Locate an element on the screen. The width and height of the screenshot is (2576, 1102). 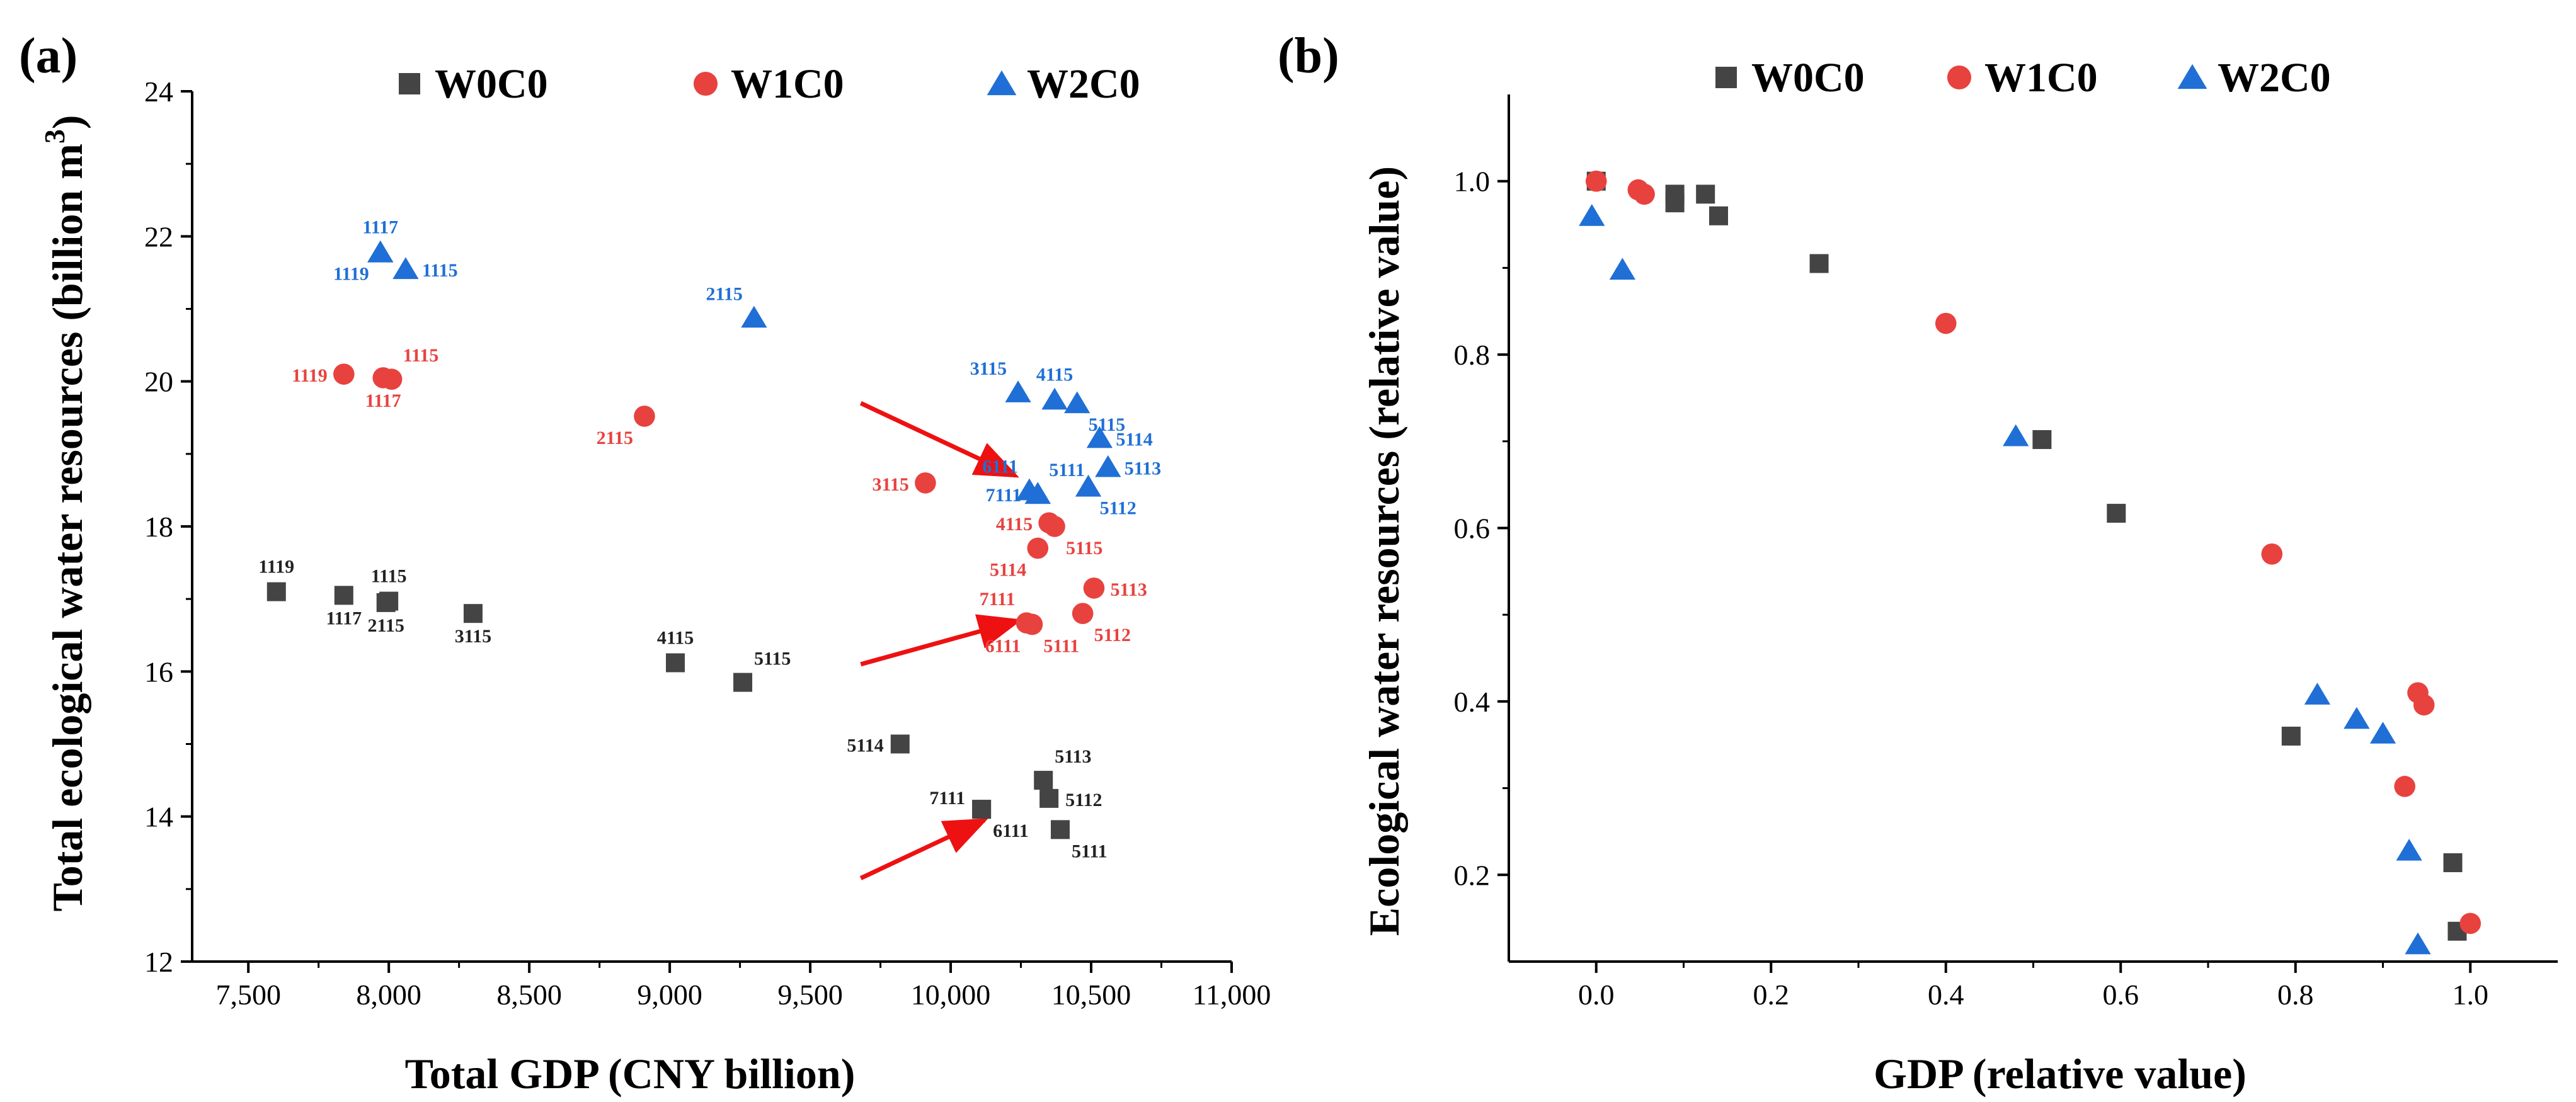
chart-a-x-tick-label: 9,500 is located at coordinates (810, 995).